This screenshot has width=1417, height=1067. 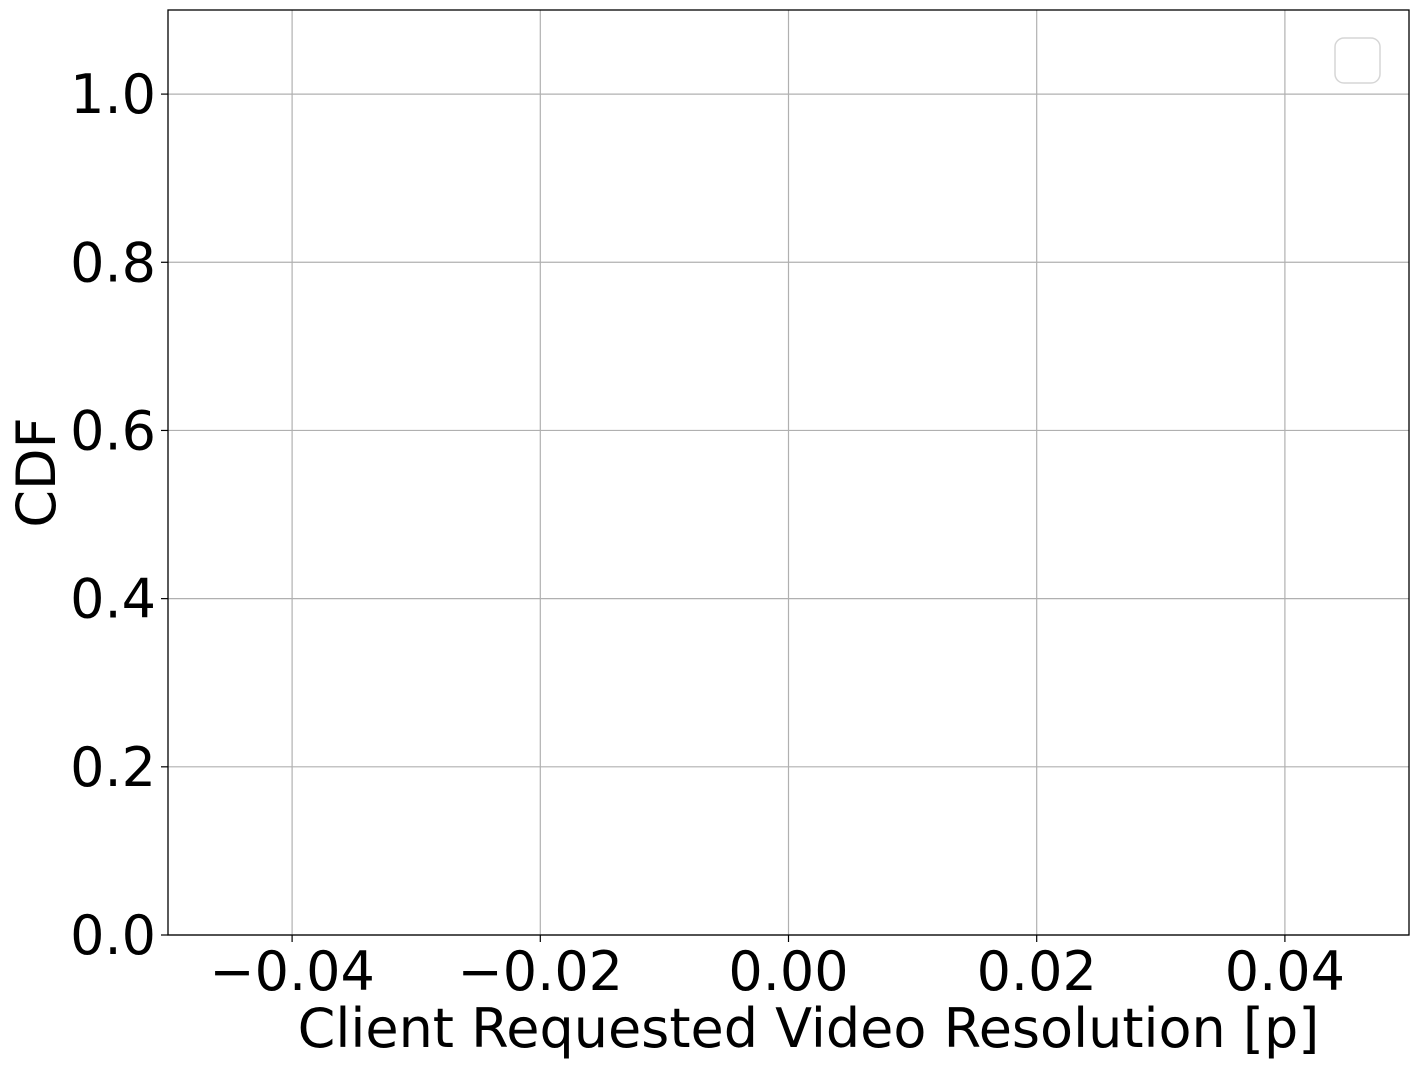 I want to click on legend-box, so click(x=1357, y=60).